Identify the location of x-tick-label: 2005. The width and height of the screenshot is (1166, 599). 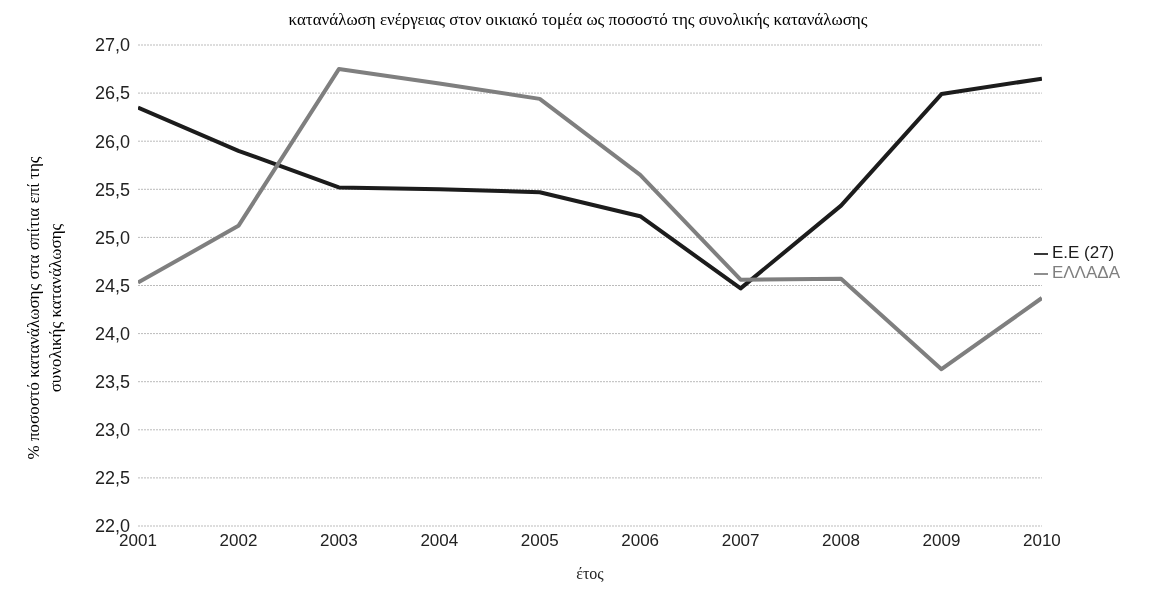
(539, 541).